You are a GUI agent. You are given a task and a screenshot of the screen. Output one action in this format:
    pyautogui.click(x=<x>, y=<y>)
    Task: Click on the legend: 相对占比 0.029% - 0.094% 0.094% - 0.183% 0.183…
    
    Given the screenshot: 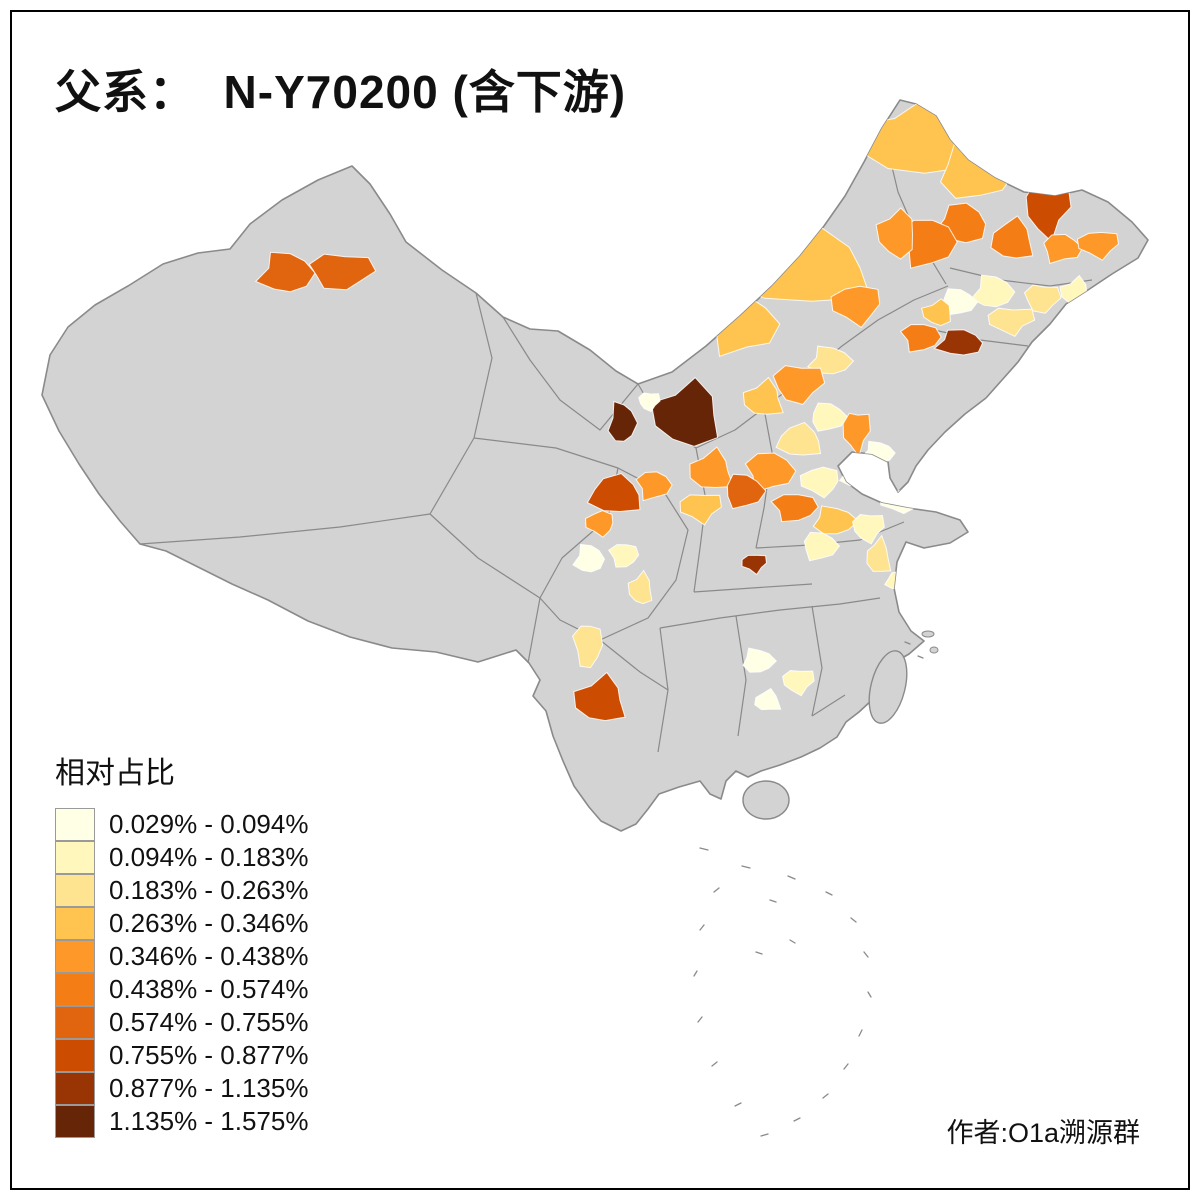 What is the action you would take?
    pyautogui.click(x=181, y=943)
    